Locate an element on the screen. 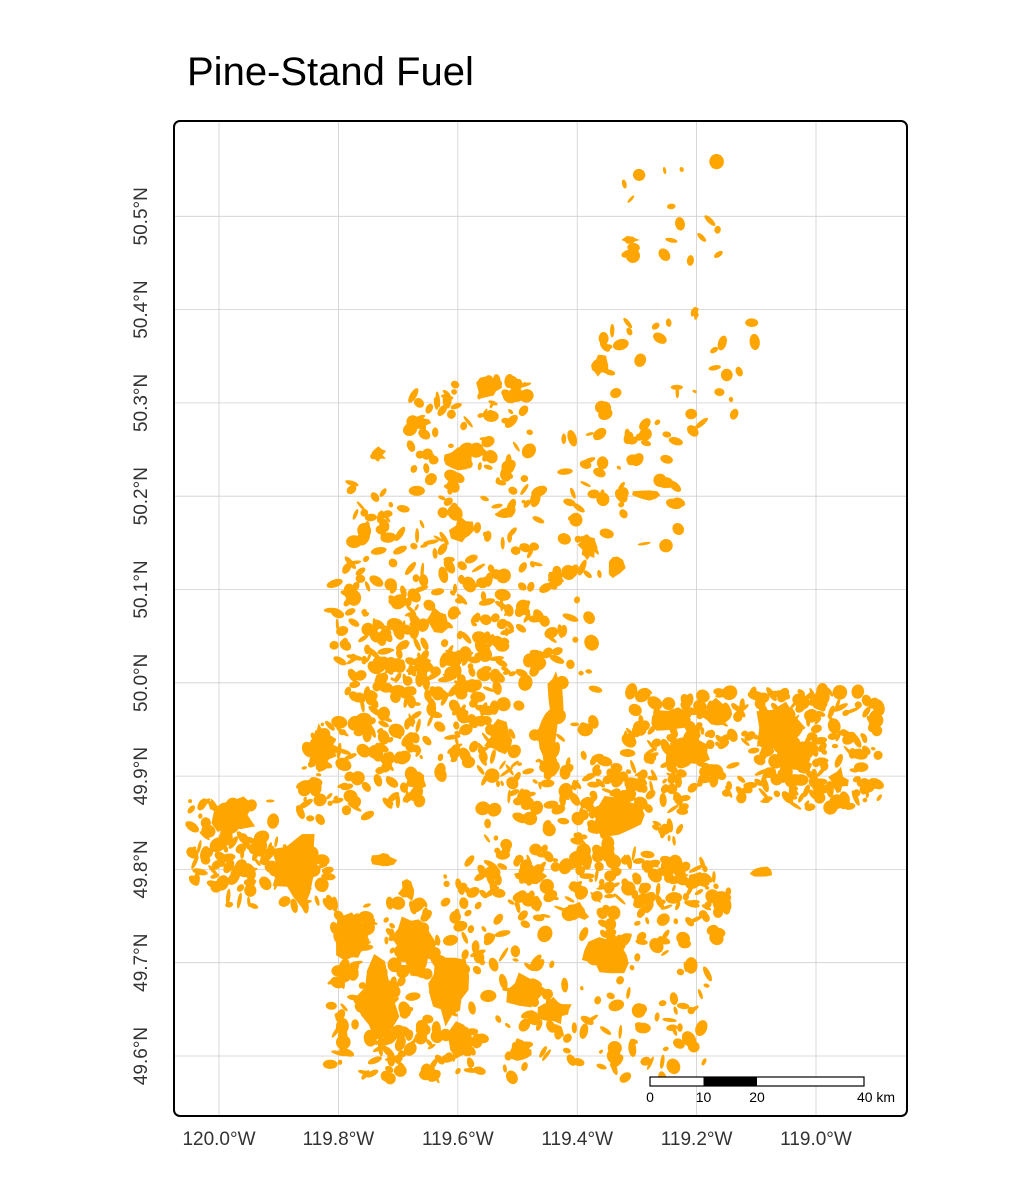 Image resolution: width=1030 pixels, height=1192 pixels. scale-bar-label: 0 is located at coordinates (650, 1097).